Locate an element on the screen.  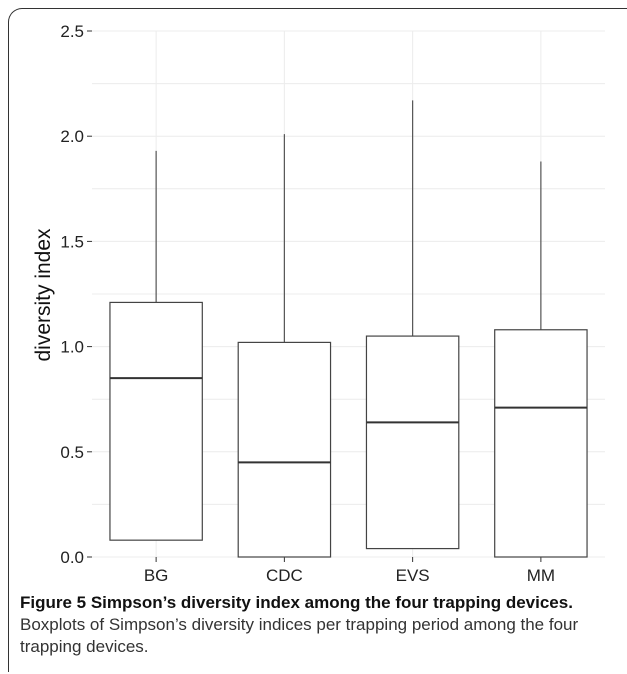
box-evs is located at coordinates (412, 325).